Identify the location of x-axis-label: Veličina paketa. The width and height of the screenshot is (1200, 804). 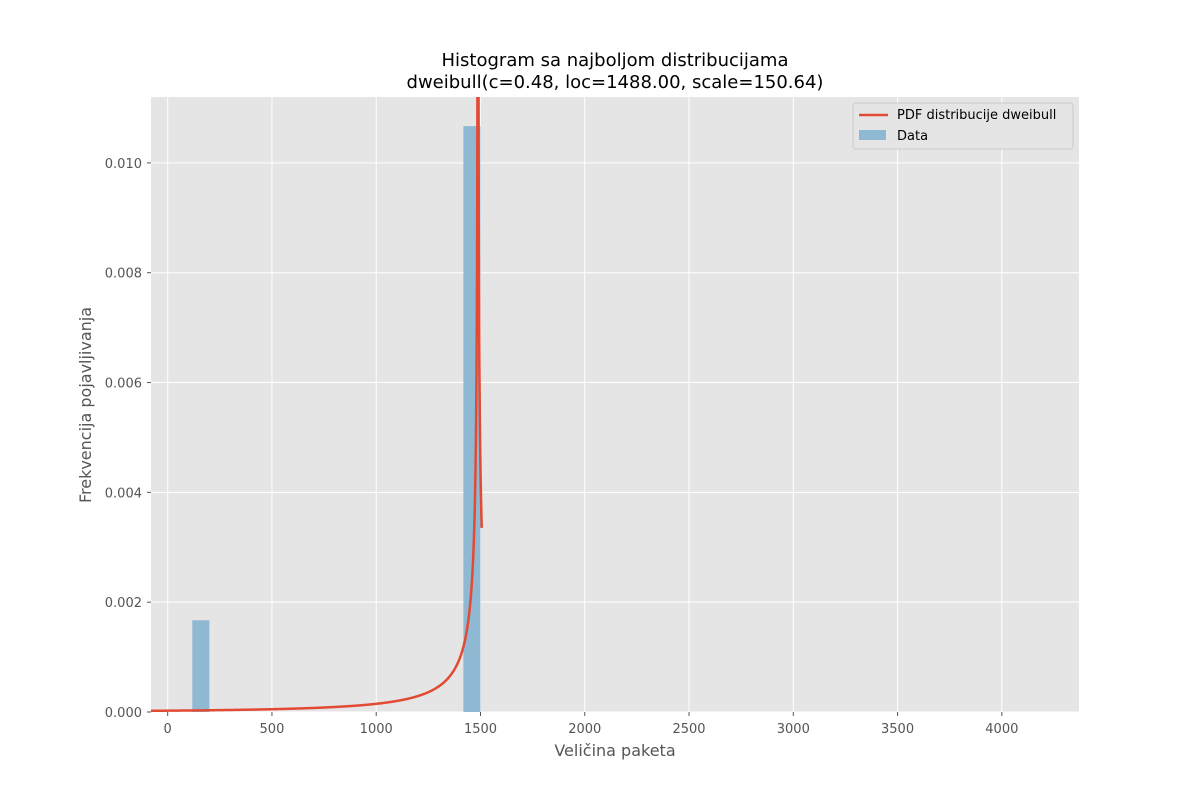
(614, 750).